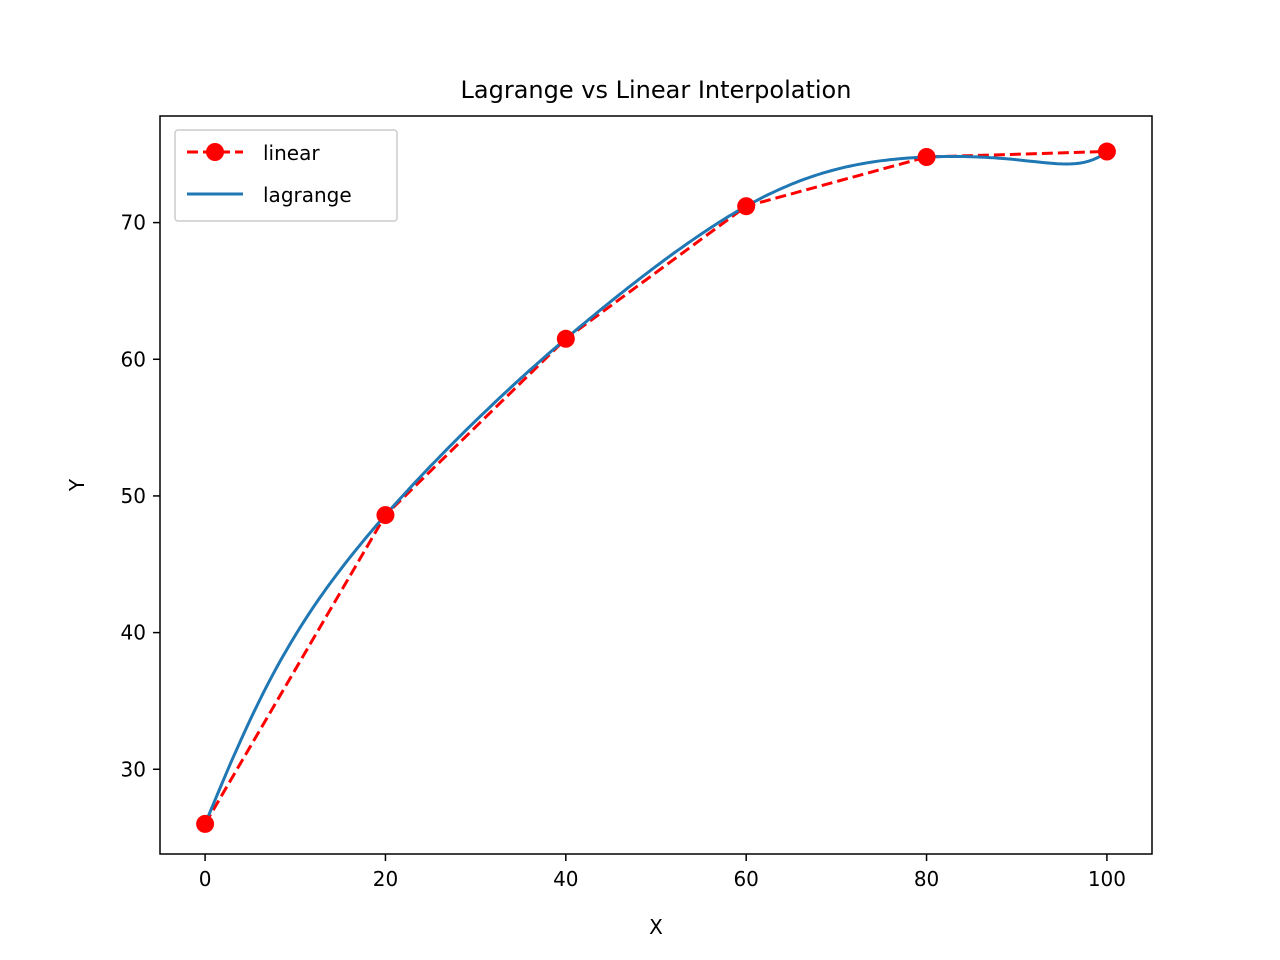  Describe the element at coordinates (215, 152) in the screenshot. I see `legend-marker-linear` at that location.